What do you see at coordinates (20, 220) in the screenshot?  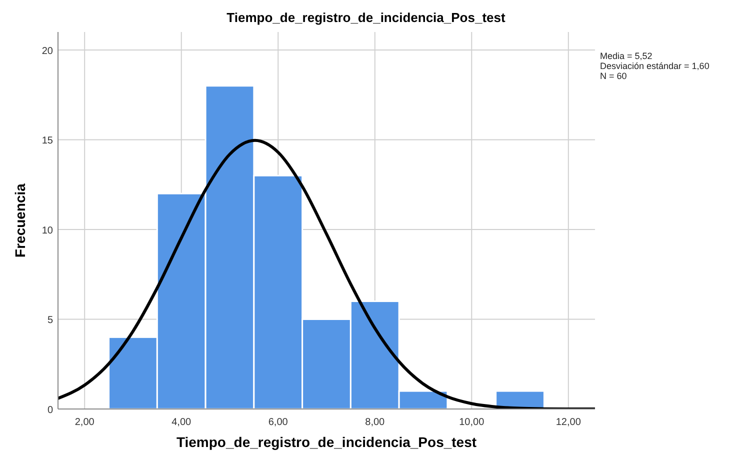 I see `y-axis-title: Frecuencia` at bounding box center [20, 220].